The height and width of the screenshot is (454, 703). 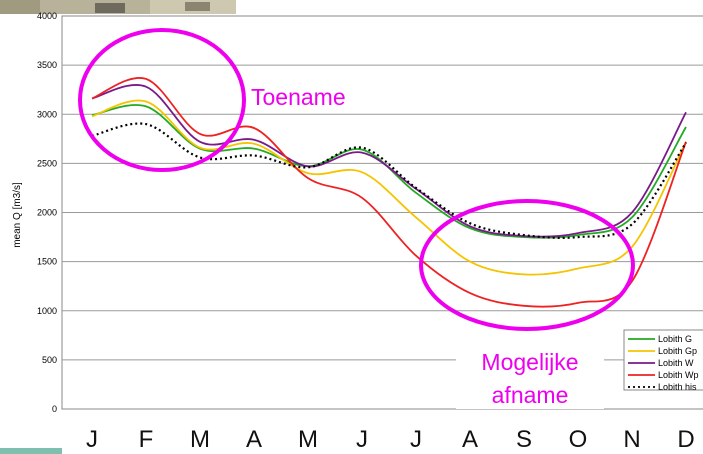 I want to click on photo-strip-image, so click(x=118, y=7).